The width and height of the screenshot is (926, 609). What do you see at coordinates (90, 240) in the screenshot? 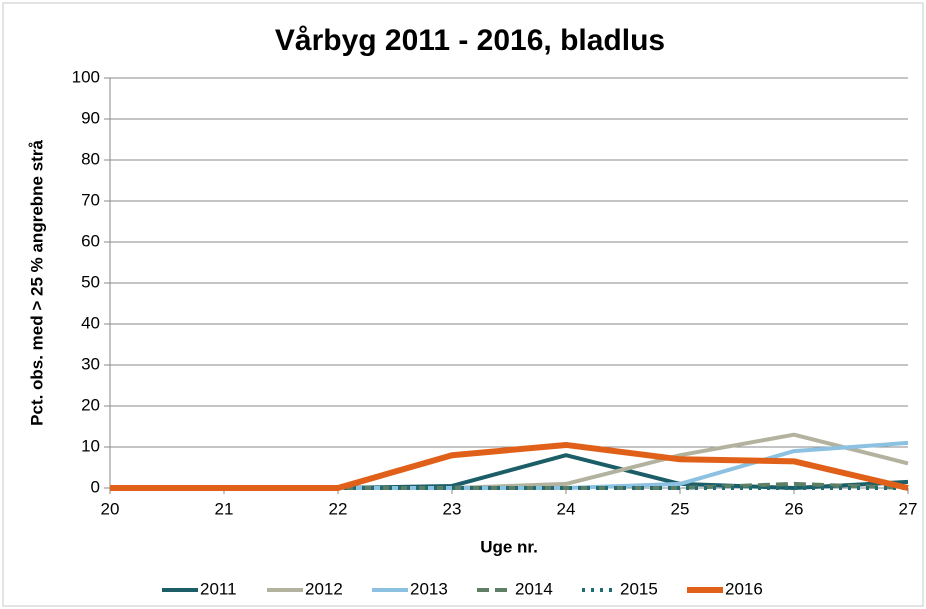
I see `y-tick-label: 60` at bounding box center [90, 240].